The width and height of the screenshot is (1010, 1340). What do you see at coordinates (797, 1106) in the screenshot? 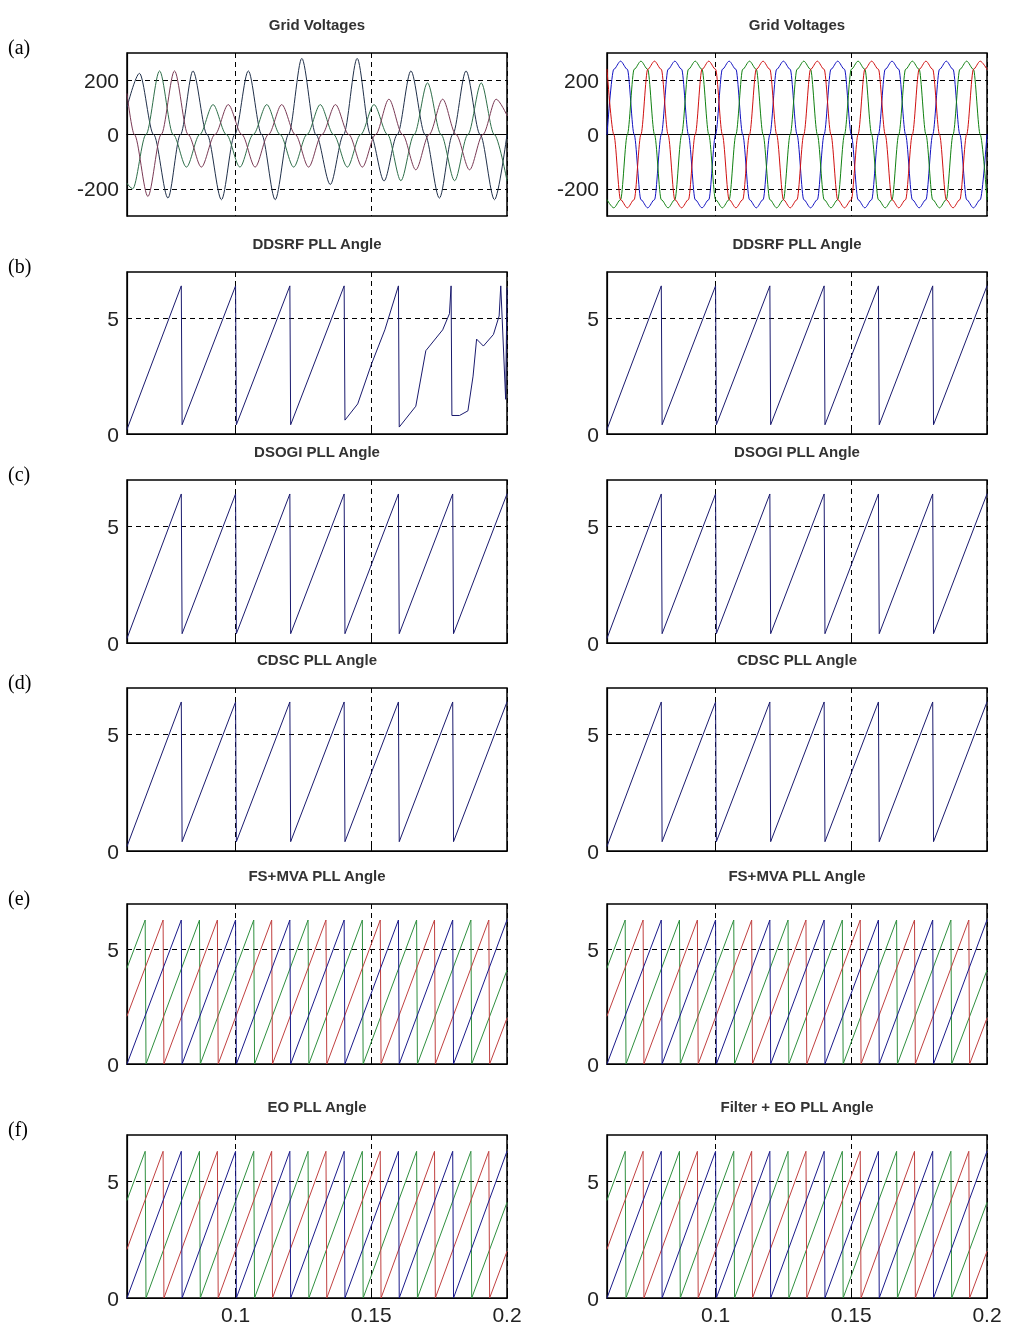
I see `chart-title: Filter + EO PLL Angle` at bounding box center [797, 1106].